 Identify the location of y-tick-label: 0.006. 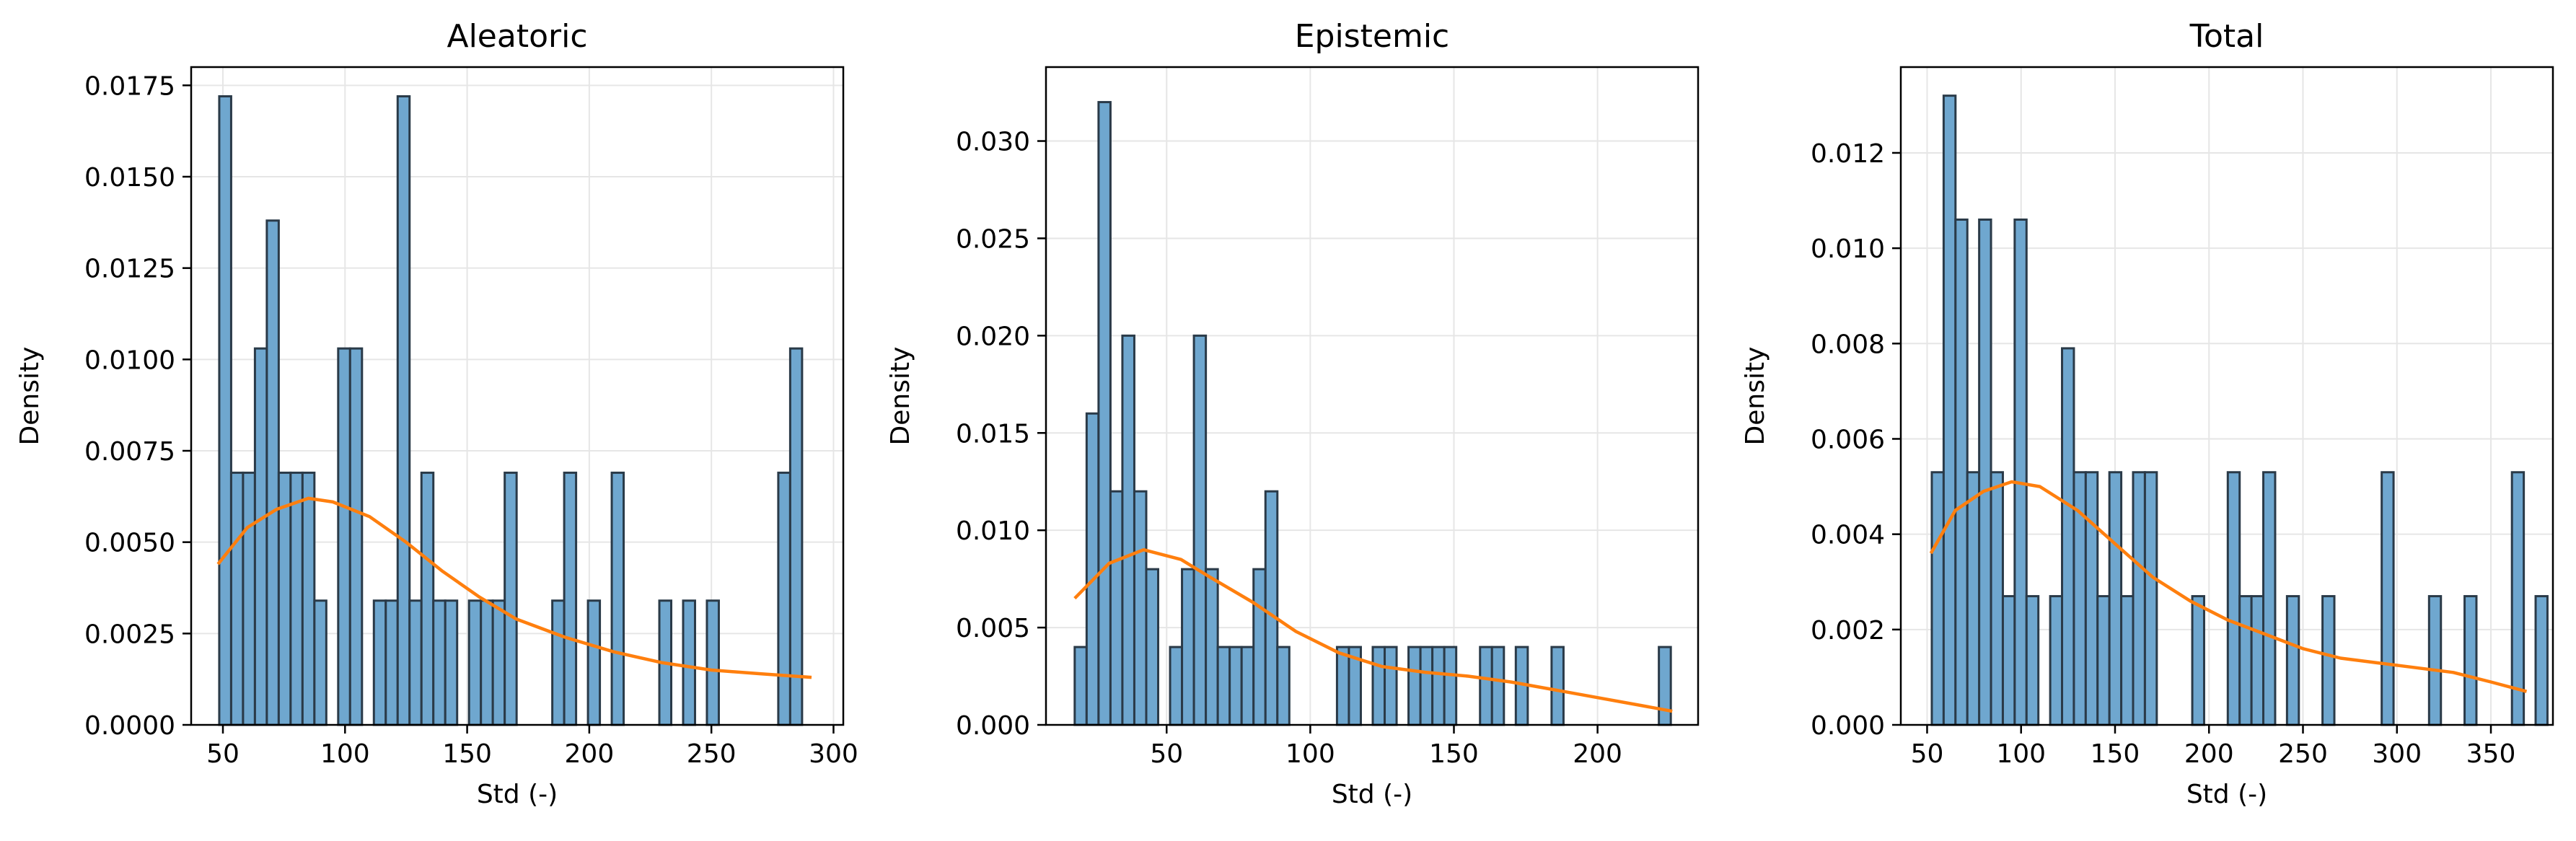
(1848, 439).